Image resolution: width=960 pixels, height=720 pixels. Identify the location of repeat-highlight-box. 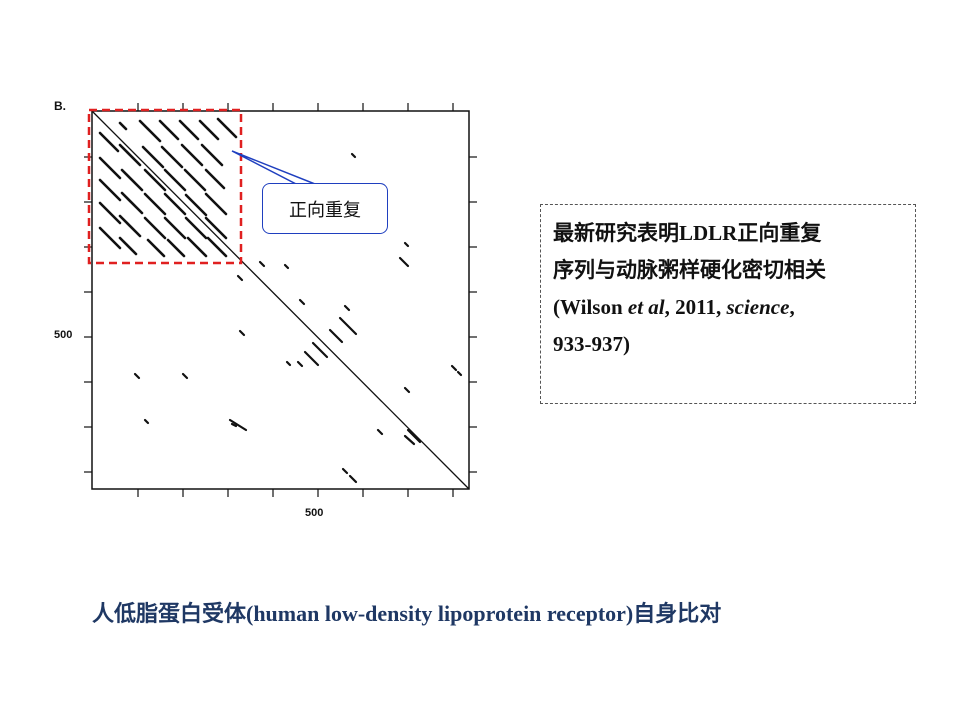
(165, 186).